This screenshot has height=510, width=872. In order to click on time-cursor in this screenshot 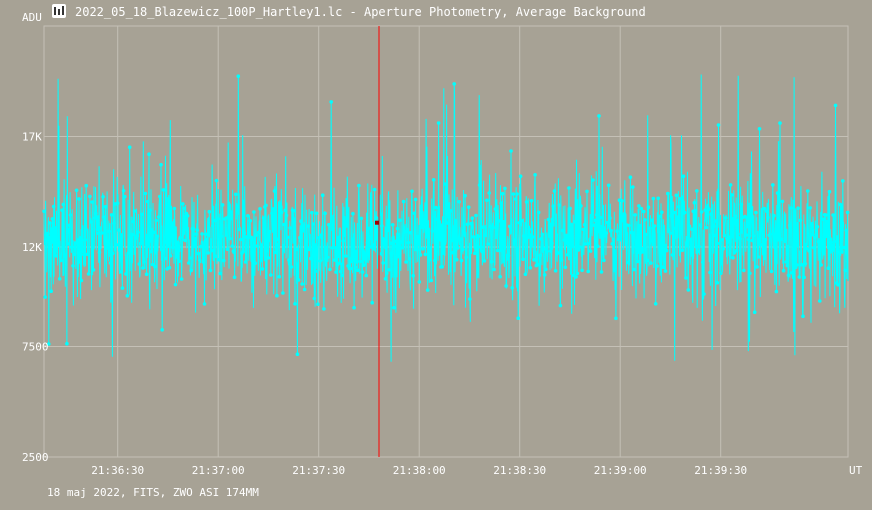, I will do `click(377, 241)`.